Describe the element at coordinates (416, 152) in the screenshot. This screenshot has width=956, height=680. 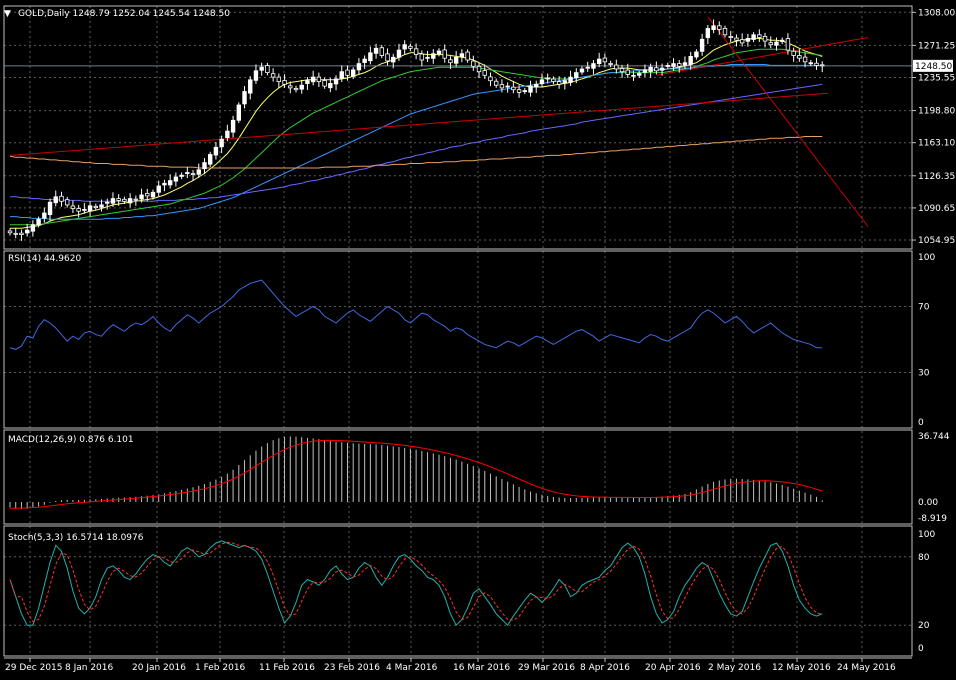
I see `ma-line` at that location.